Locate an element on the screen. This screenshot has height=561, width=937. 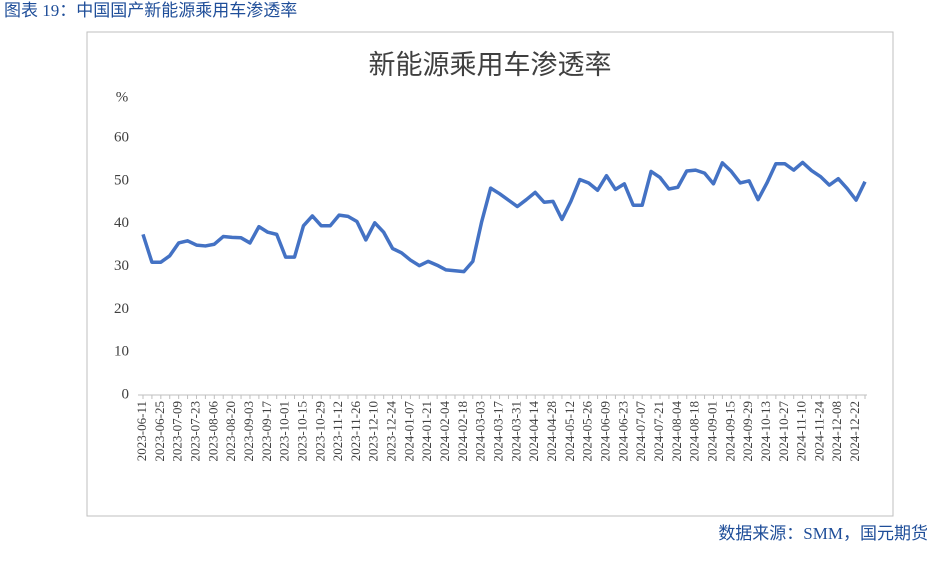
x-tick-label: 2023-10-29 is located at coordinates (319, 431).